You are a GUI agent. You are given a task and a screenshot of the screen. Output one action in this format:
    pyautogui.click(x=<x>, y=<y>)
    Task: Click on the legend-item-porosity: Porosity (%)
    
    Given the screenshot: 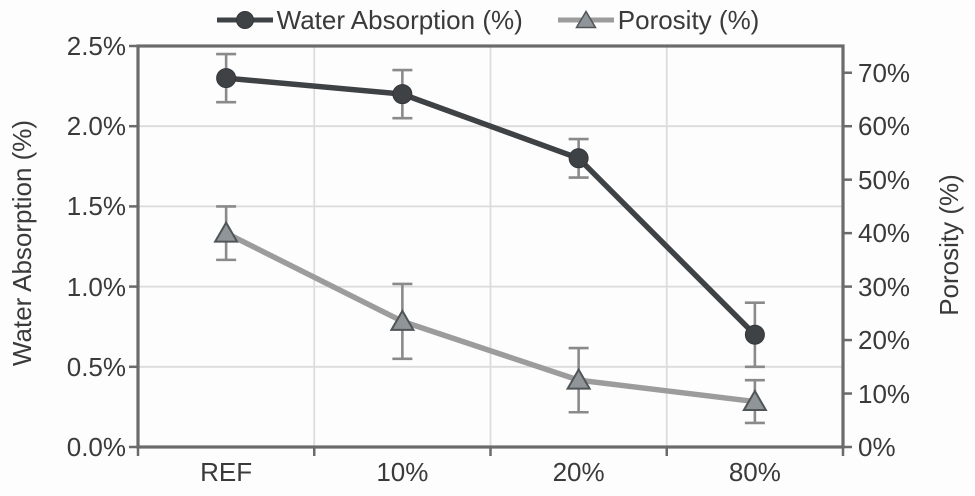 What is the action you would take?
    pyautogui.click(x=658, y=20)
    